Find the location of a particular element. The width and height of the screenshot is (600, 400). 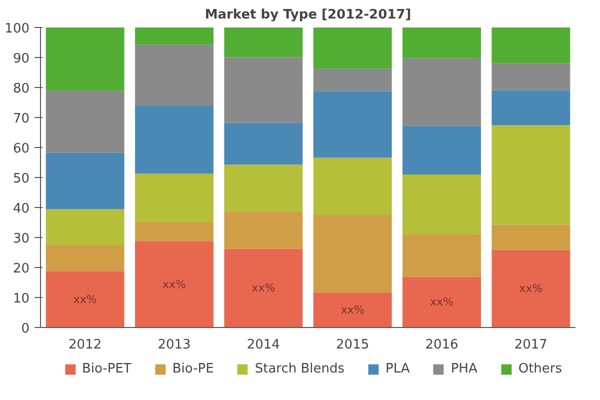

x-tick-label: 2016 is located at coordinates (441, 345).